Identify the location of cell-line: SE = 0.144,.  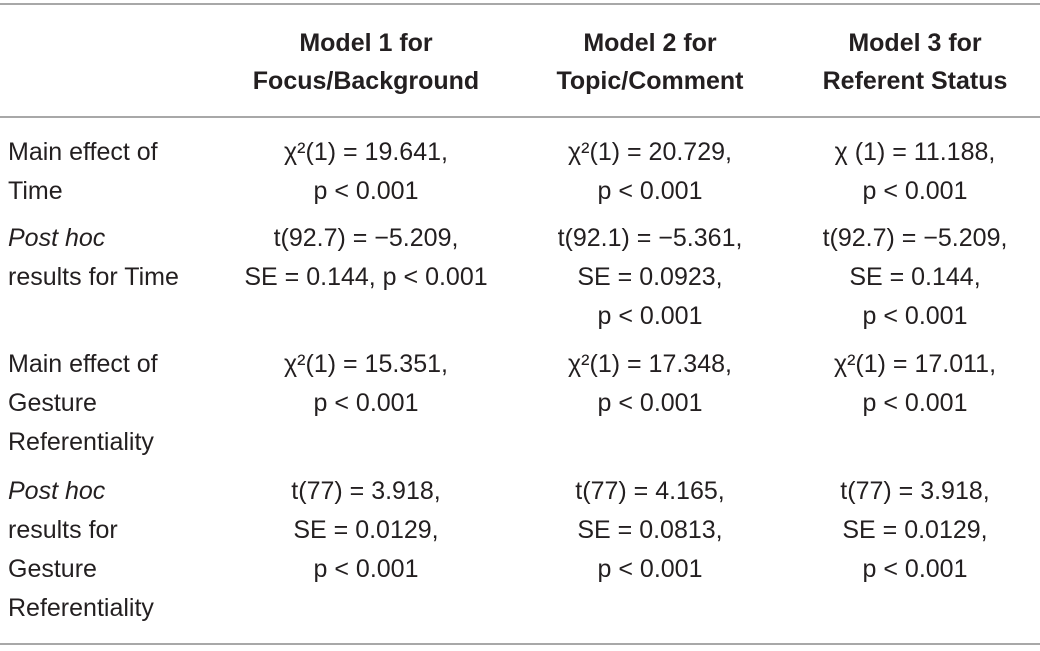
(915, 277).